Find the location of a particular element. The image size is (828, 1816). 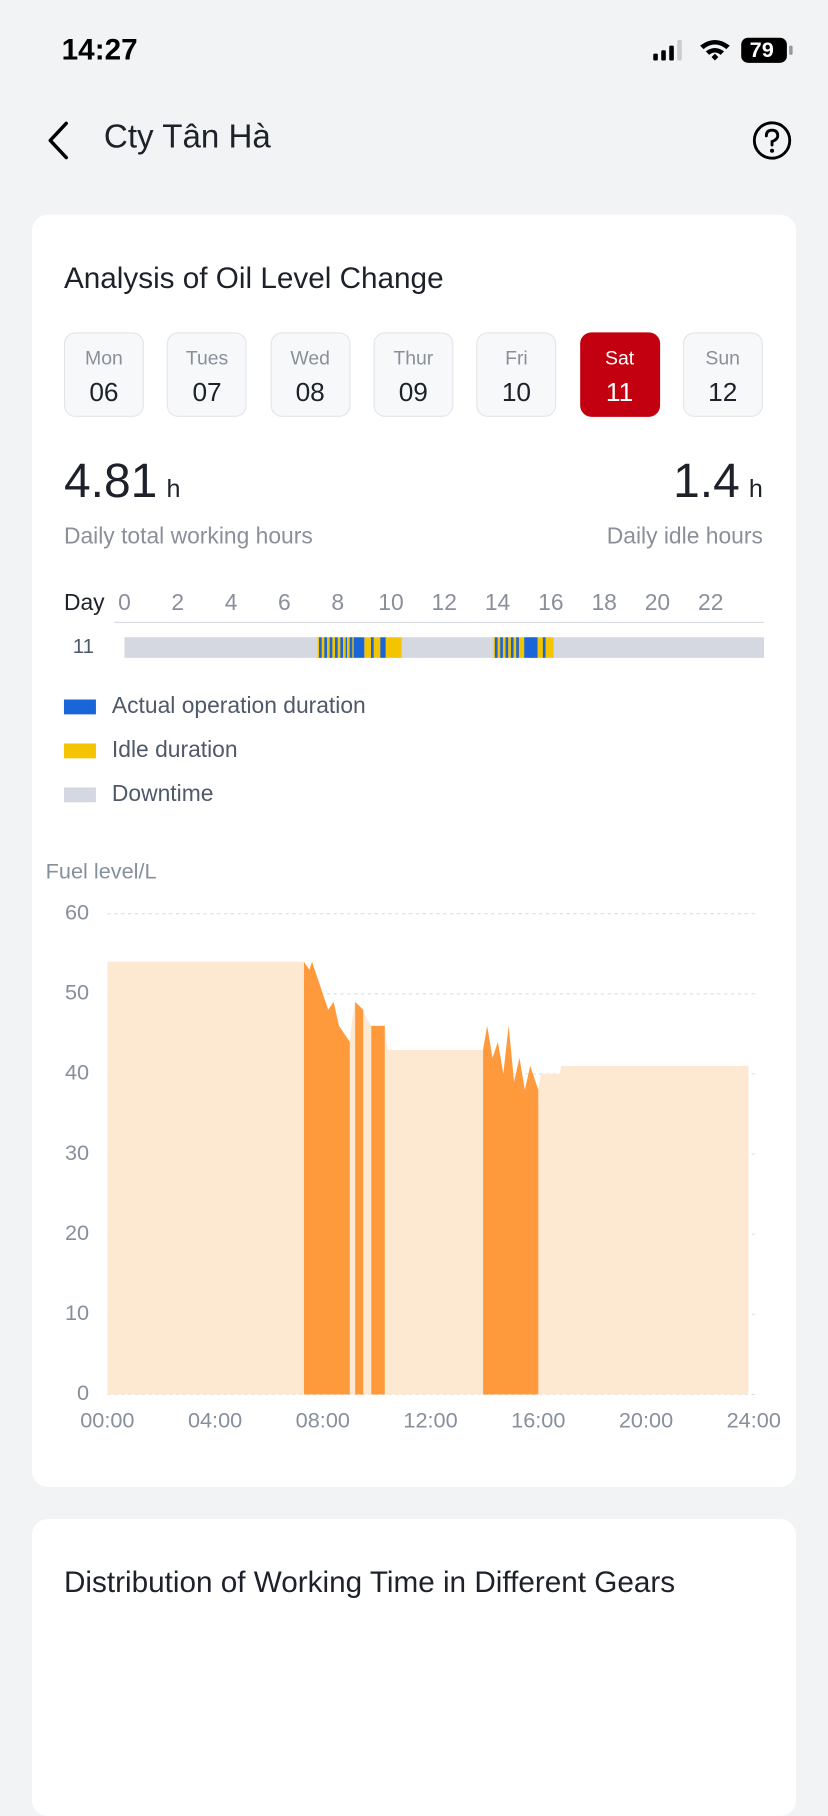

day-date: 07 is located at coordinates (207, 391).